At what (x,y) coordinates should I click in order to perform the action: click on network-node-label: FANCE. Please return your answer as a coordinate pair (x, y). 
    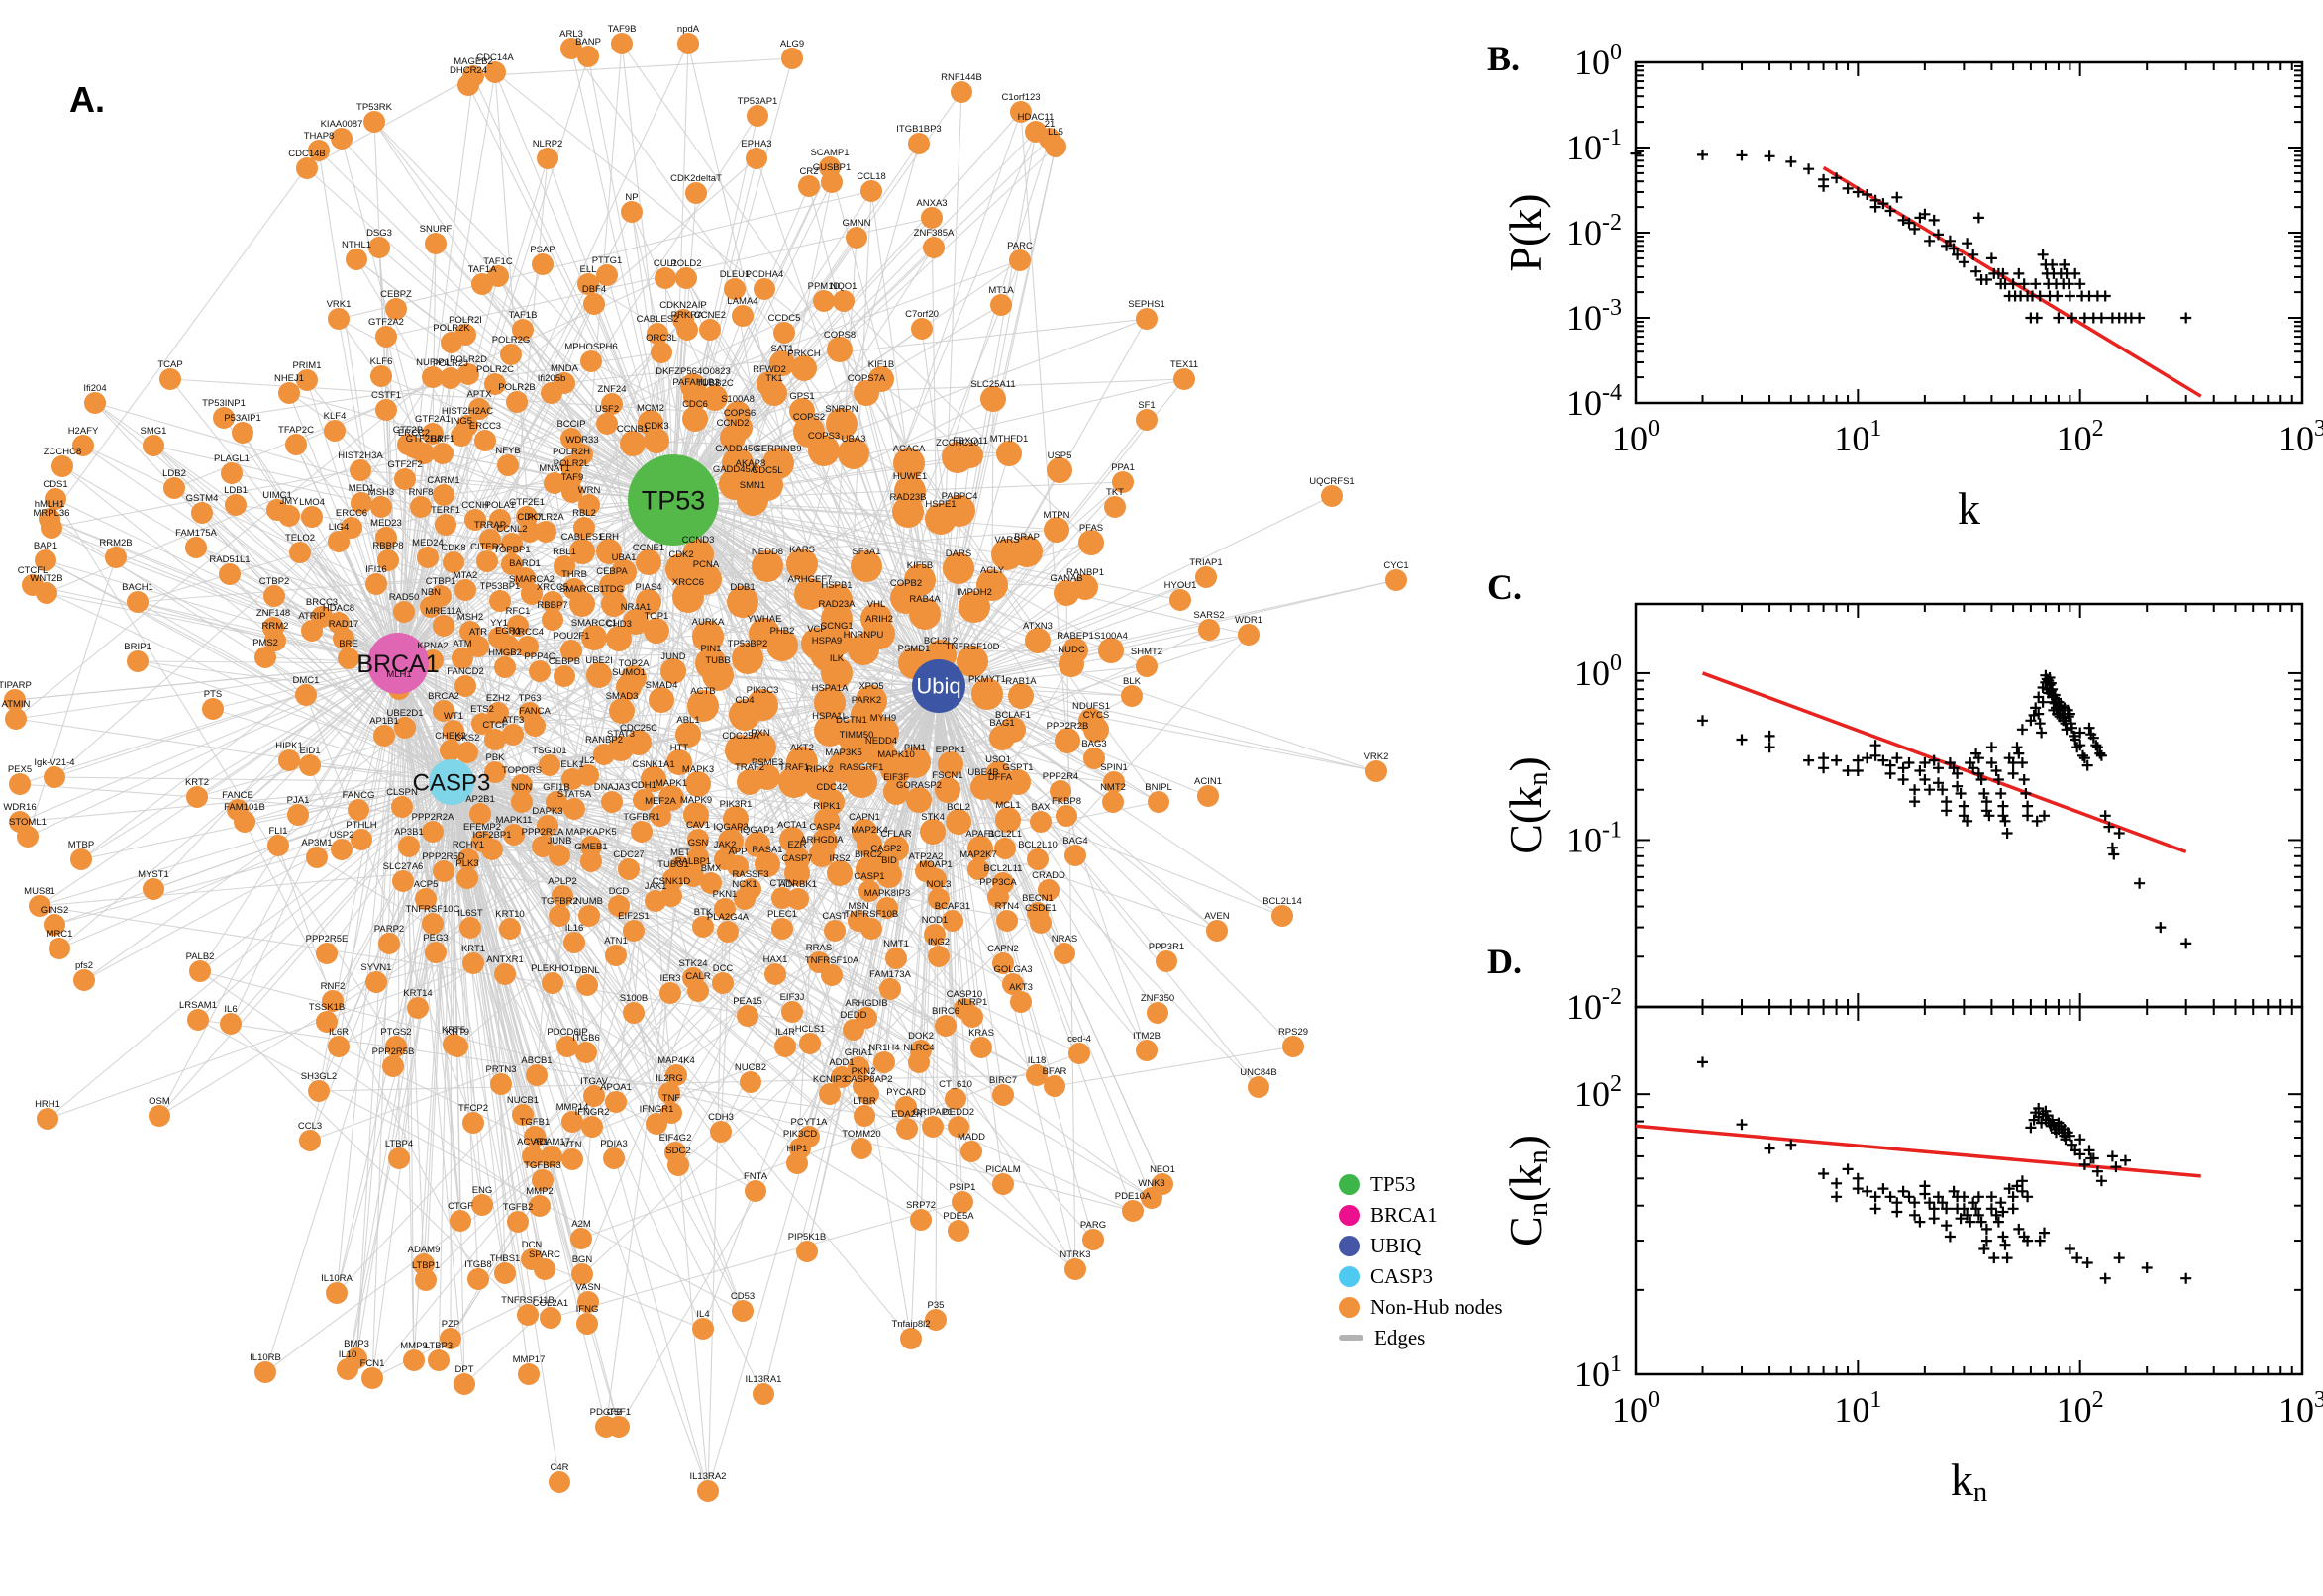
    Looking at the image, I should click on (237, 795).